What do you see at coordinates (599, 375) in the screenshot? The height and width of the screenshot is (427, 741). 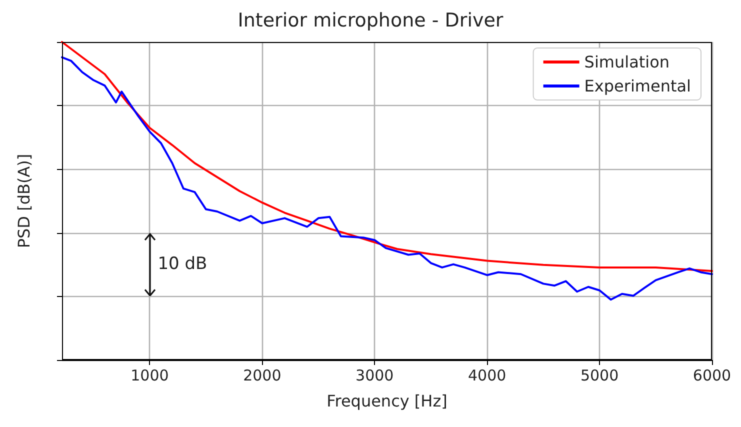 I see `x-tick-label: 5000` at bounding box center [599, 375].